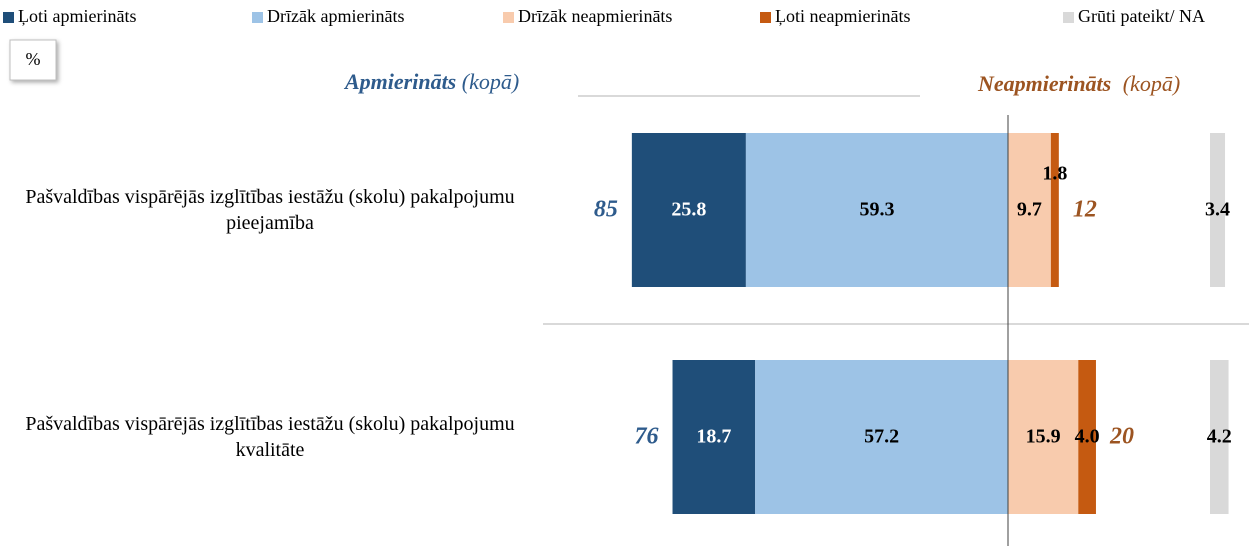 The height and width of the screenshot is (546, 1249). I want to click on value-label: 25.8, so click(688, 210).